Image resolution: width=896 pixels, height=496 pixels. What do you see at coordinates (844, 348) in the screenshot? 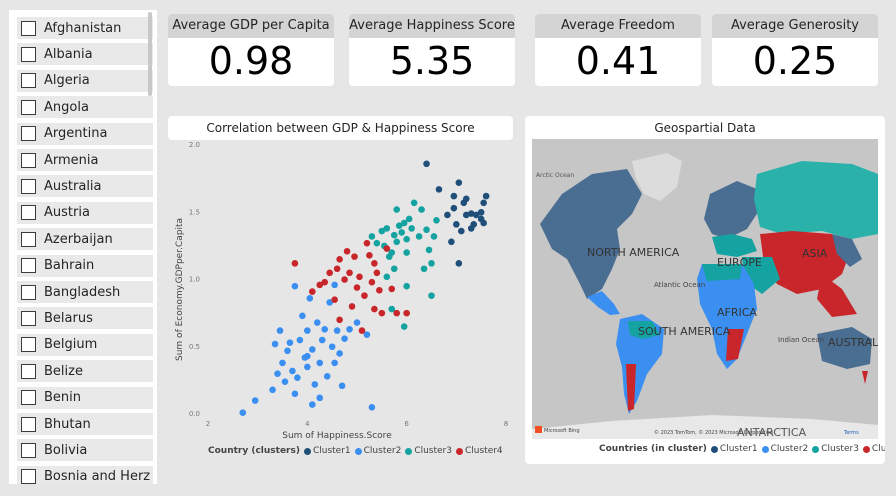
I see `australia-shape` at bounding box center [844, 348].